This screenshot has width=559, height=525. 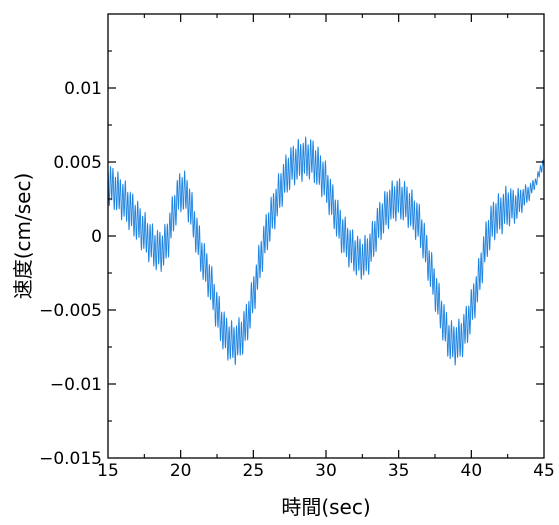 I want to click on x-tick-label: 45, so click(x=544, y=471).